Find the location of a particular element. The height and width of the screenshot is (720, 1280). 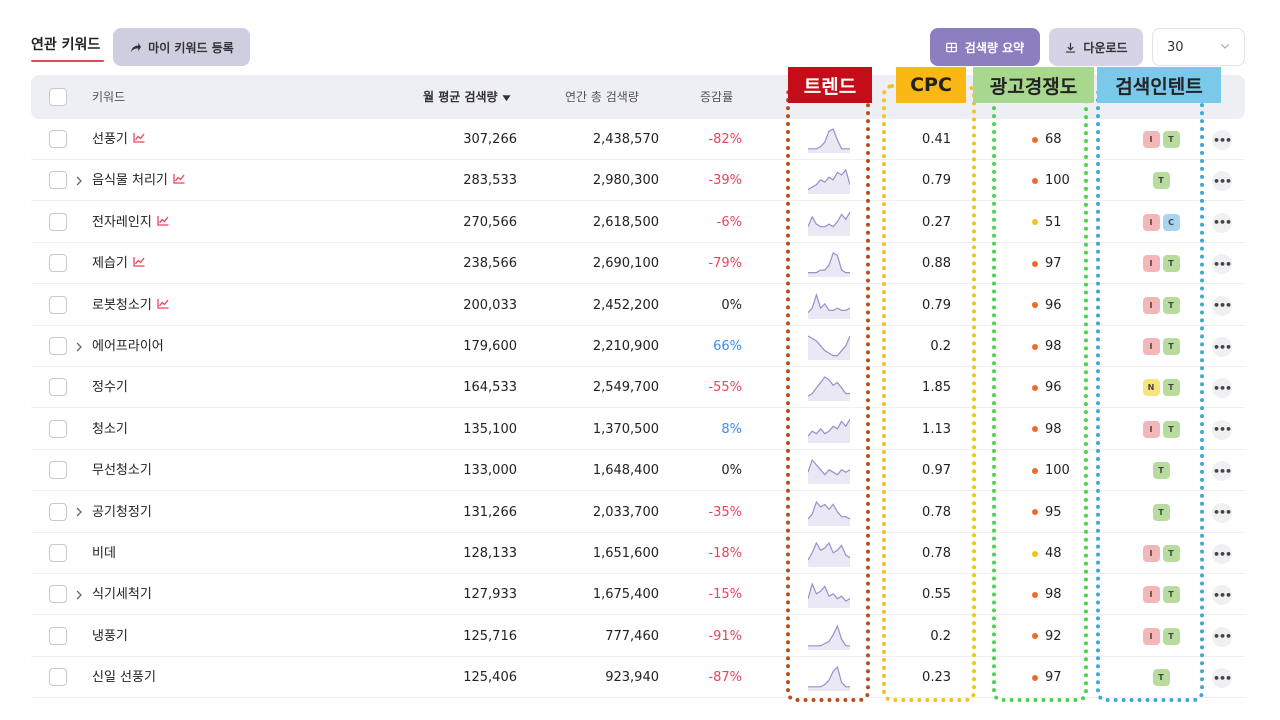

column-header-monthly-label: 월 평균 검색량 is located at coordinates (460, 97).